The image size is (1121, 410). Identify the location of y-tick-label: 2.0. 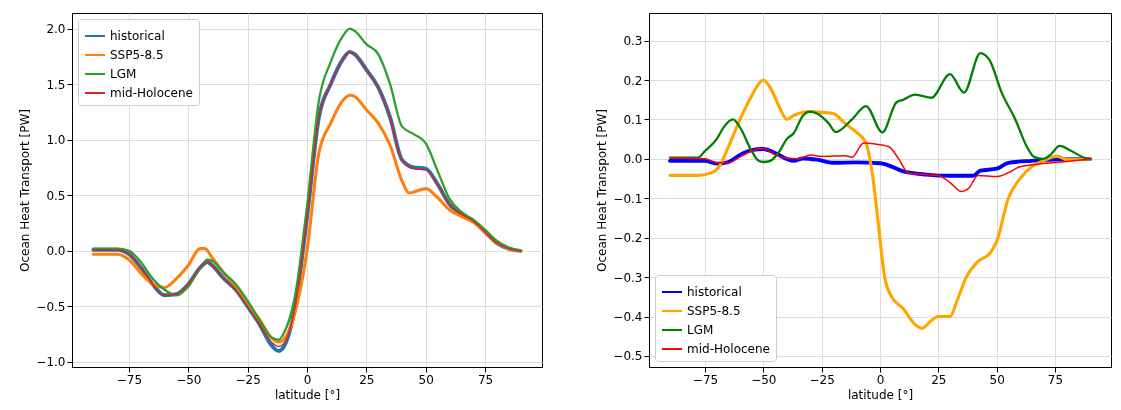
(56, 29).